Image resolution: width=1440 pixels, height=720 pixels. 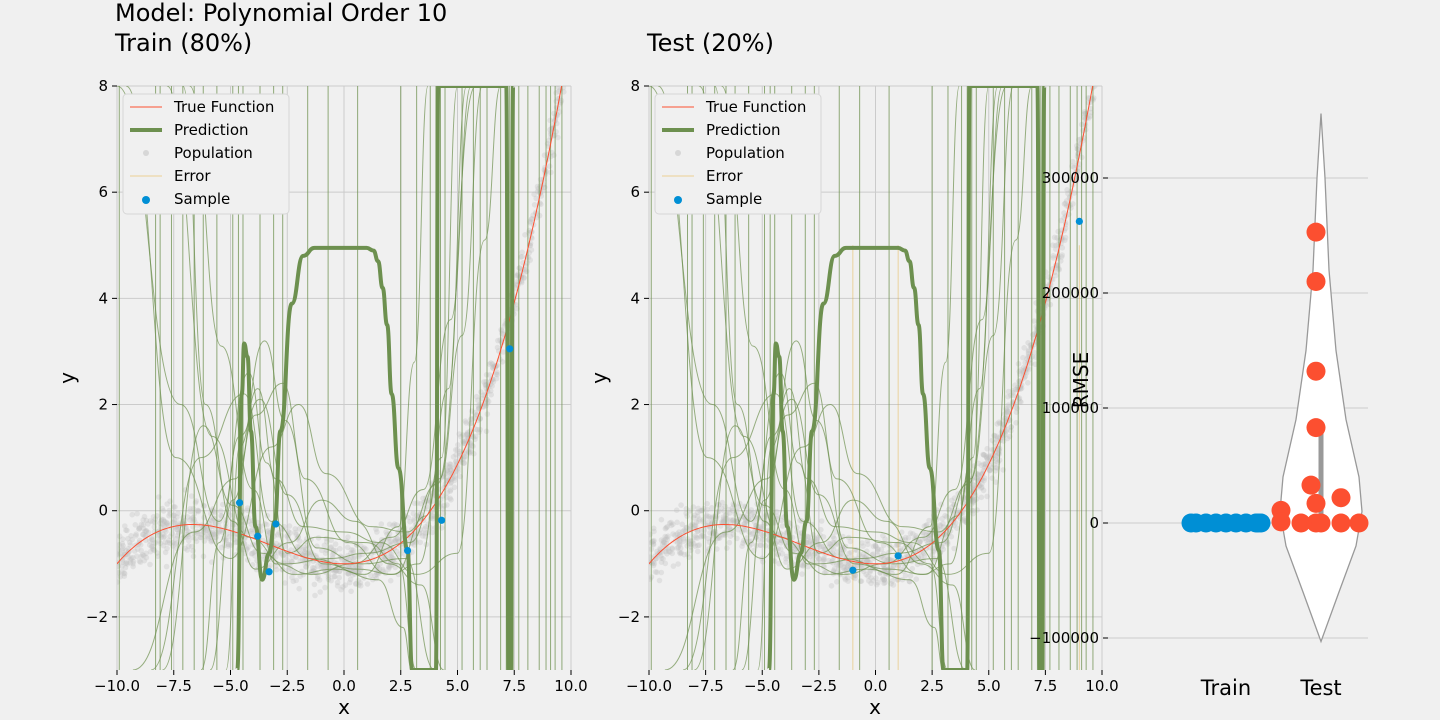 What do you see at coordinates (966, 457) in the screenshot?
I see `test-error-lines` at bounding box center [966, 457].